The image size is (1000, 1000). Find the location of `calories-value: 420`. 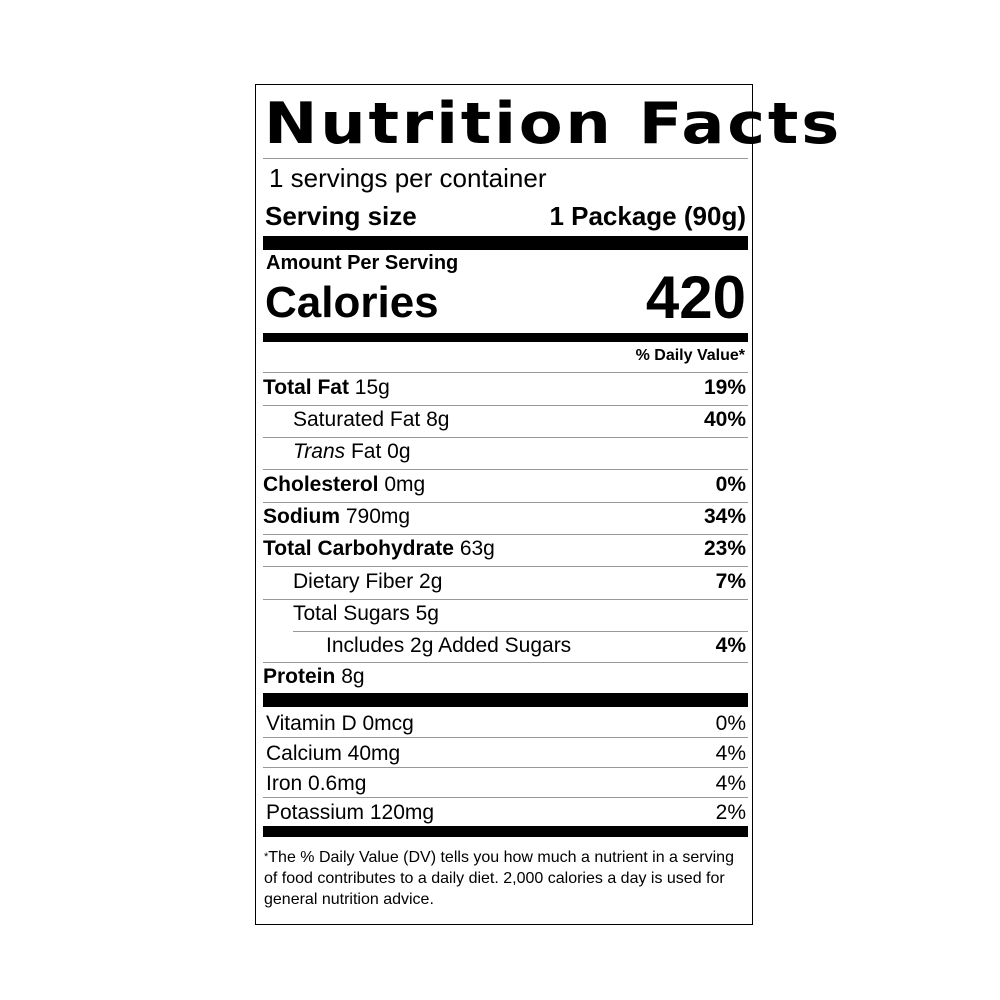

calories-value: 420 is located at coordinates (695, 297).